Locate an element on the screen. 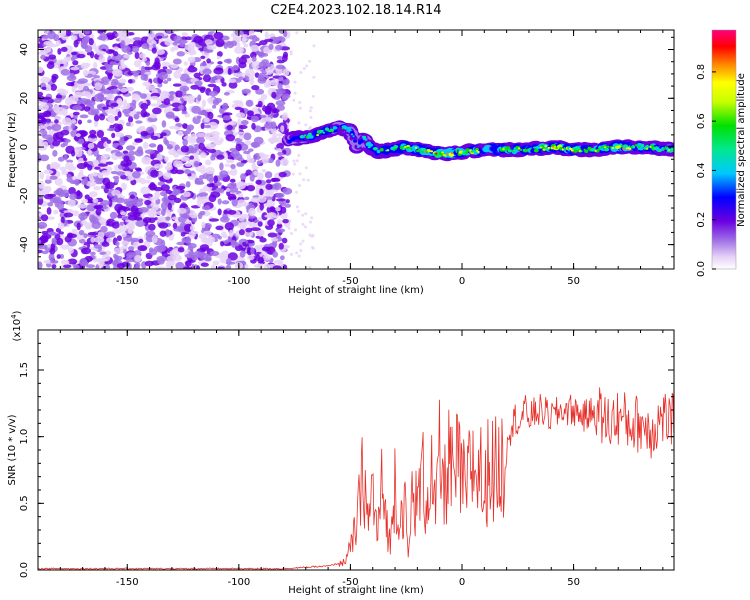  y-tick-label: -20 is located at coordinates (24, 196).